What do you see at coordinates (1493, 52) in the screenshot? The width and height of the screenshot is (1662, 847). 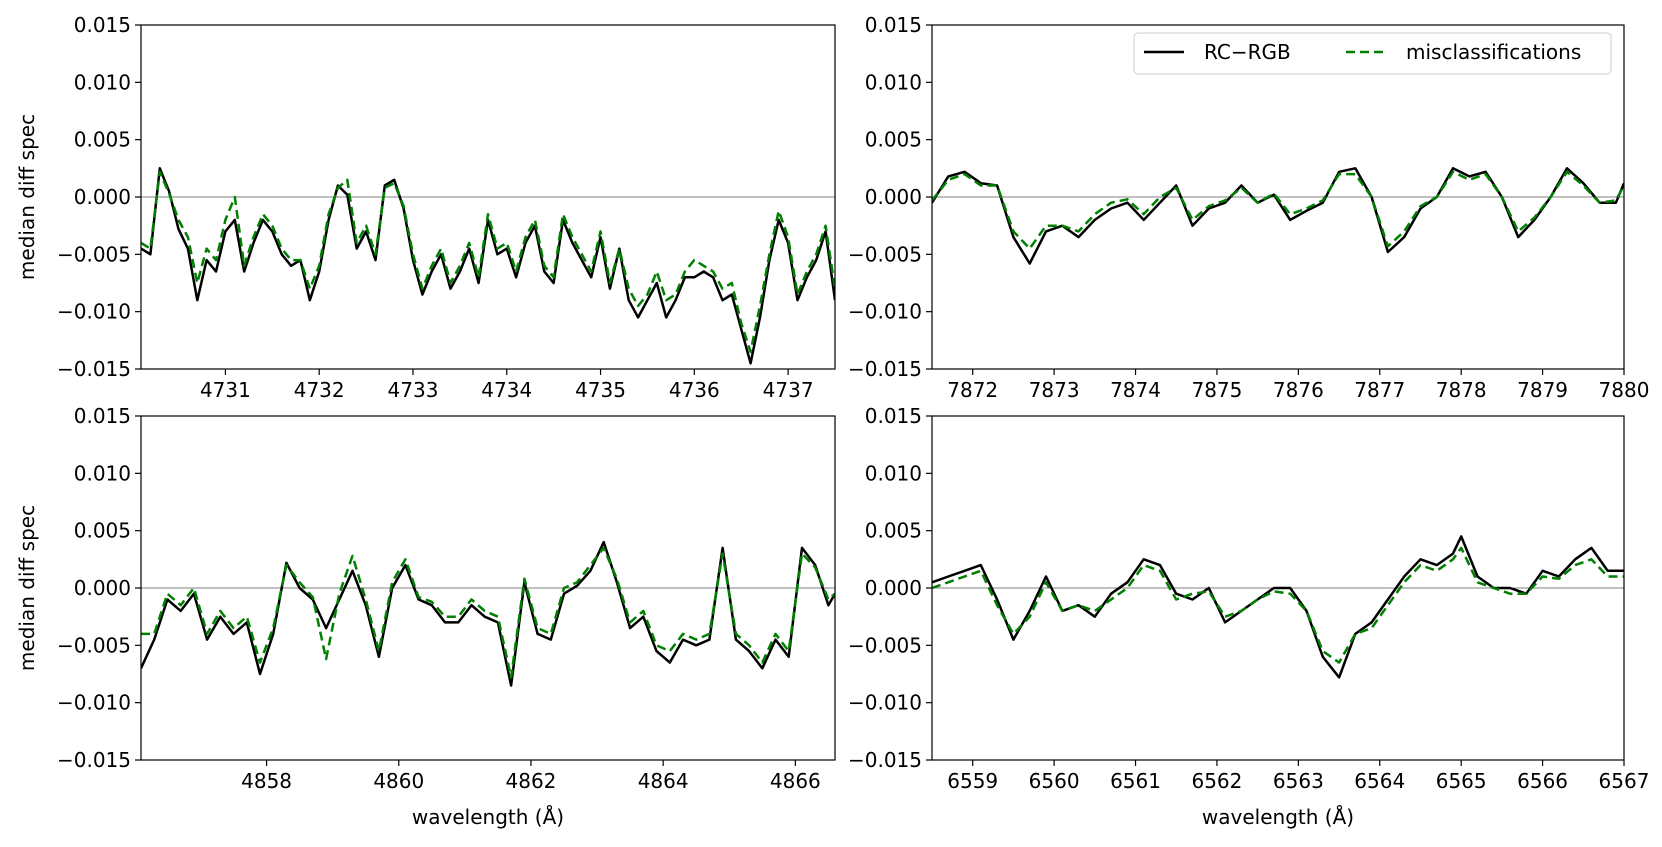 I see `legend-label-misclassifications: misclassifications` at bounding box center [1493, 52].